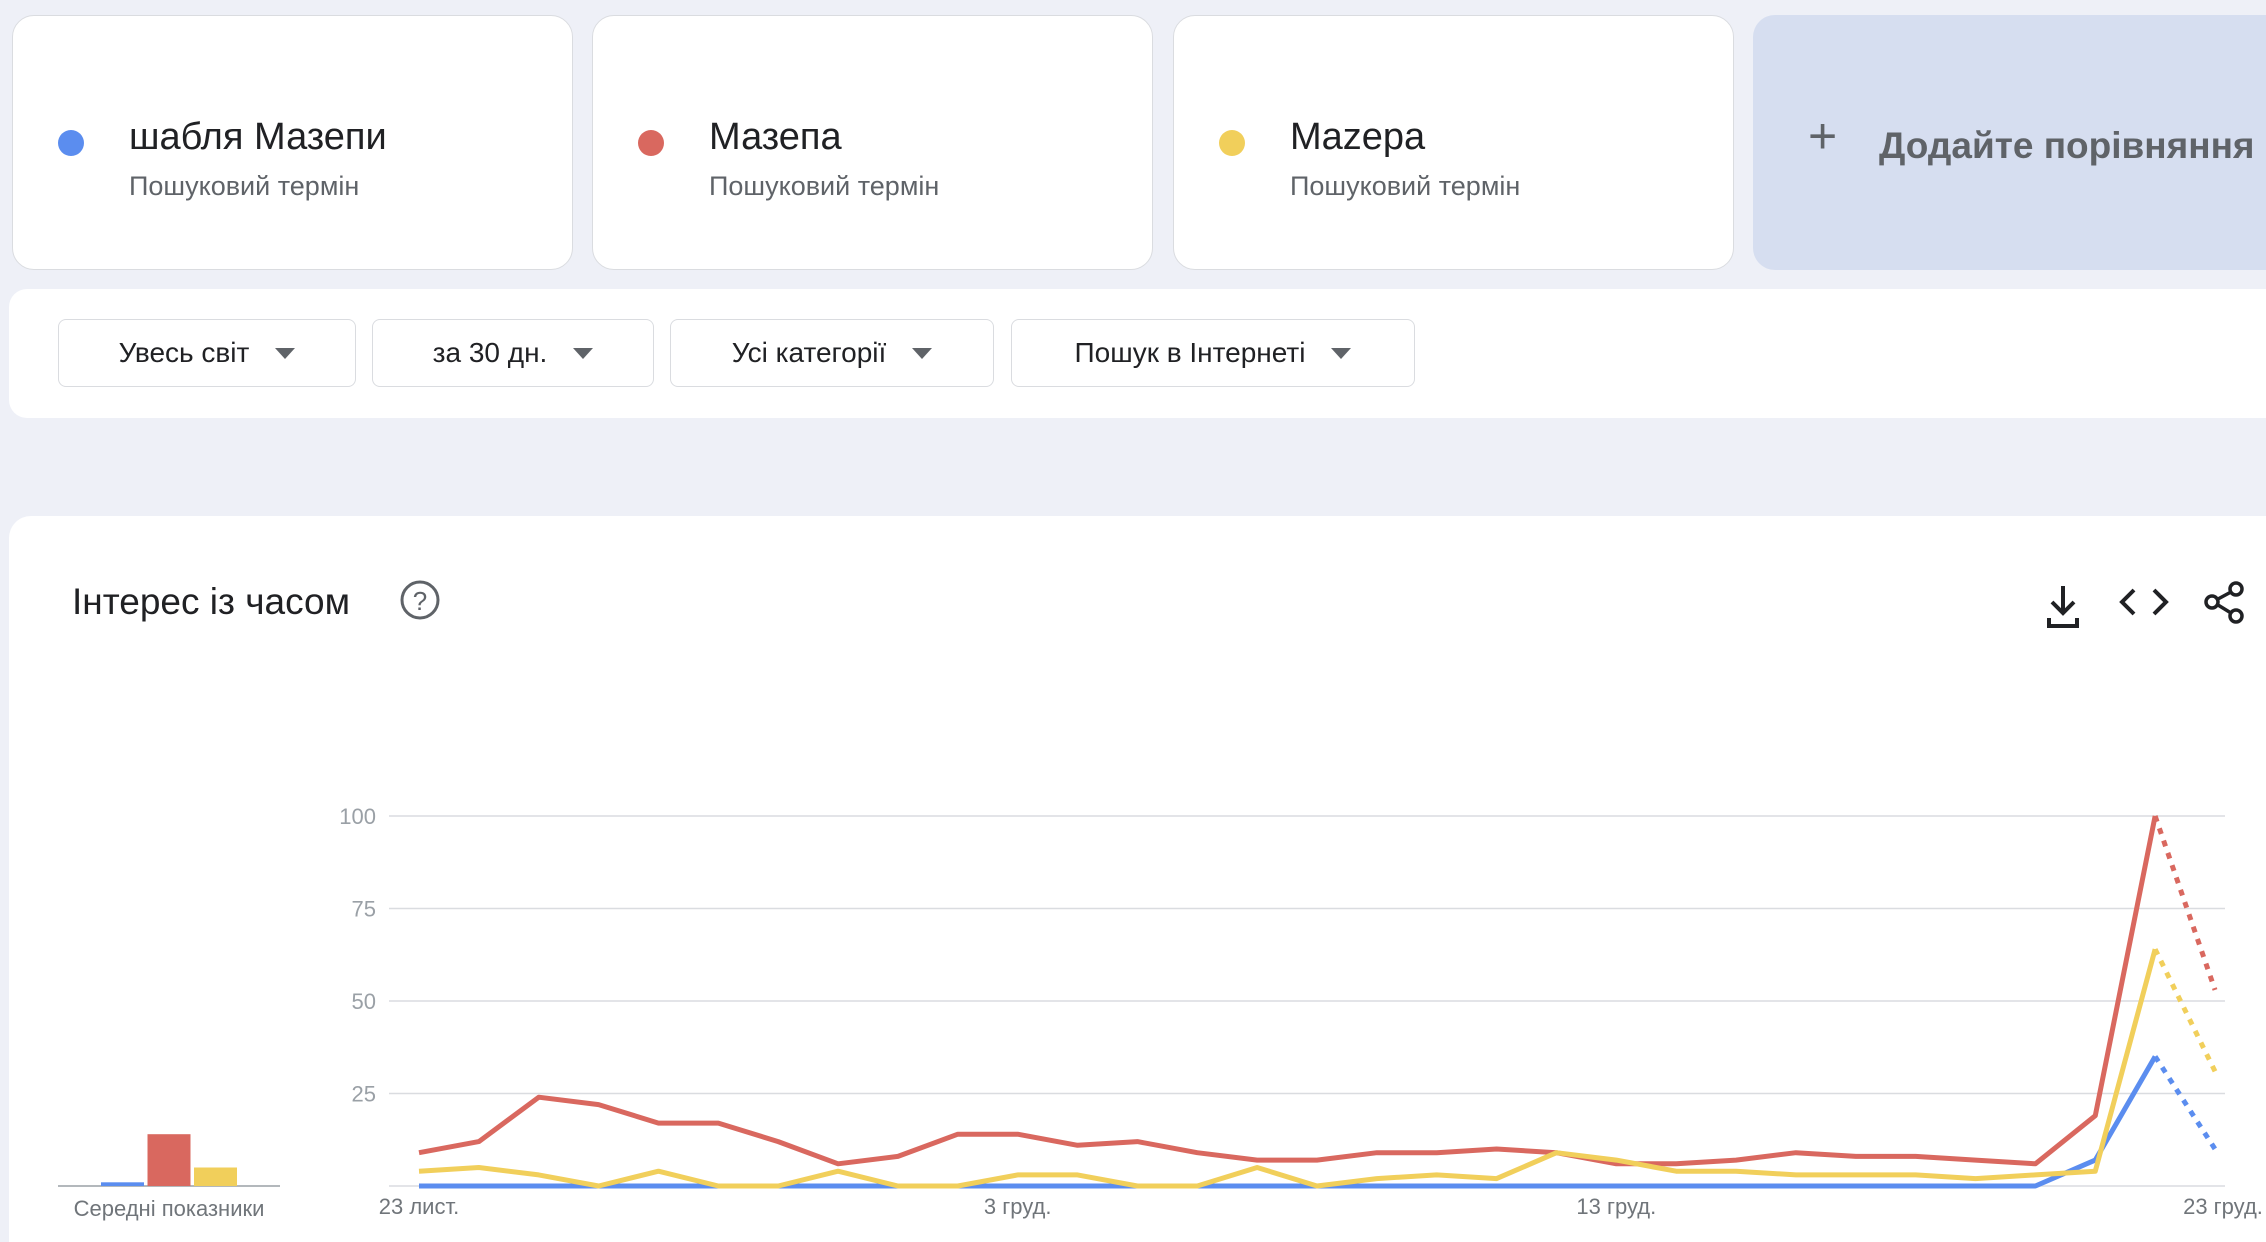 The image size is (2266, 1242). Describe the element at coordinates (2224, 602) in the screenshot. I see `share-icon` at that location.